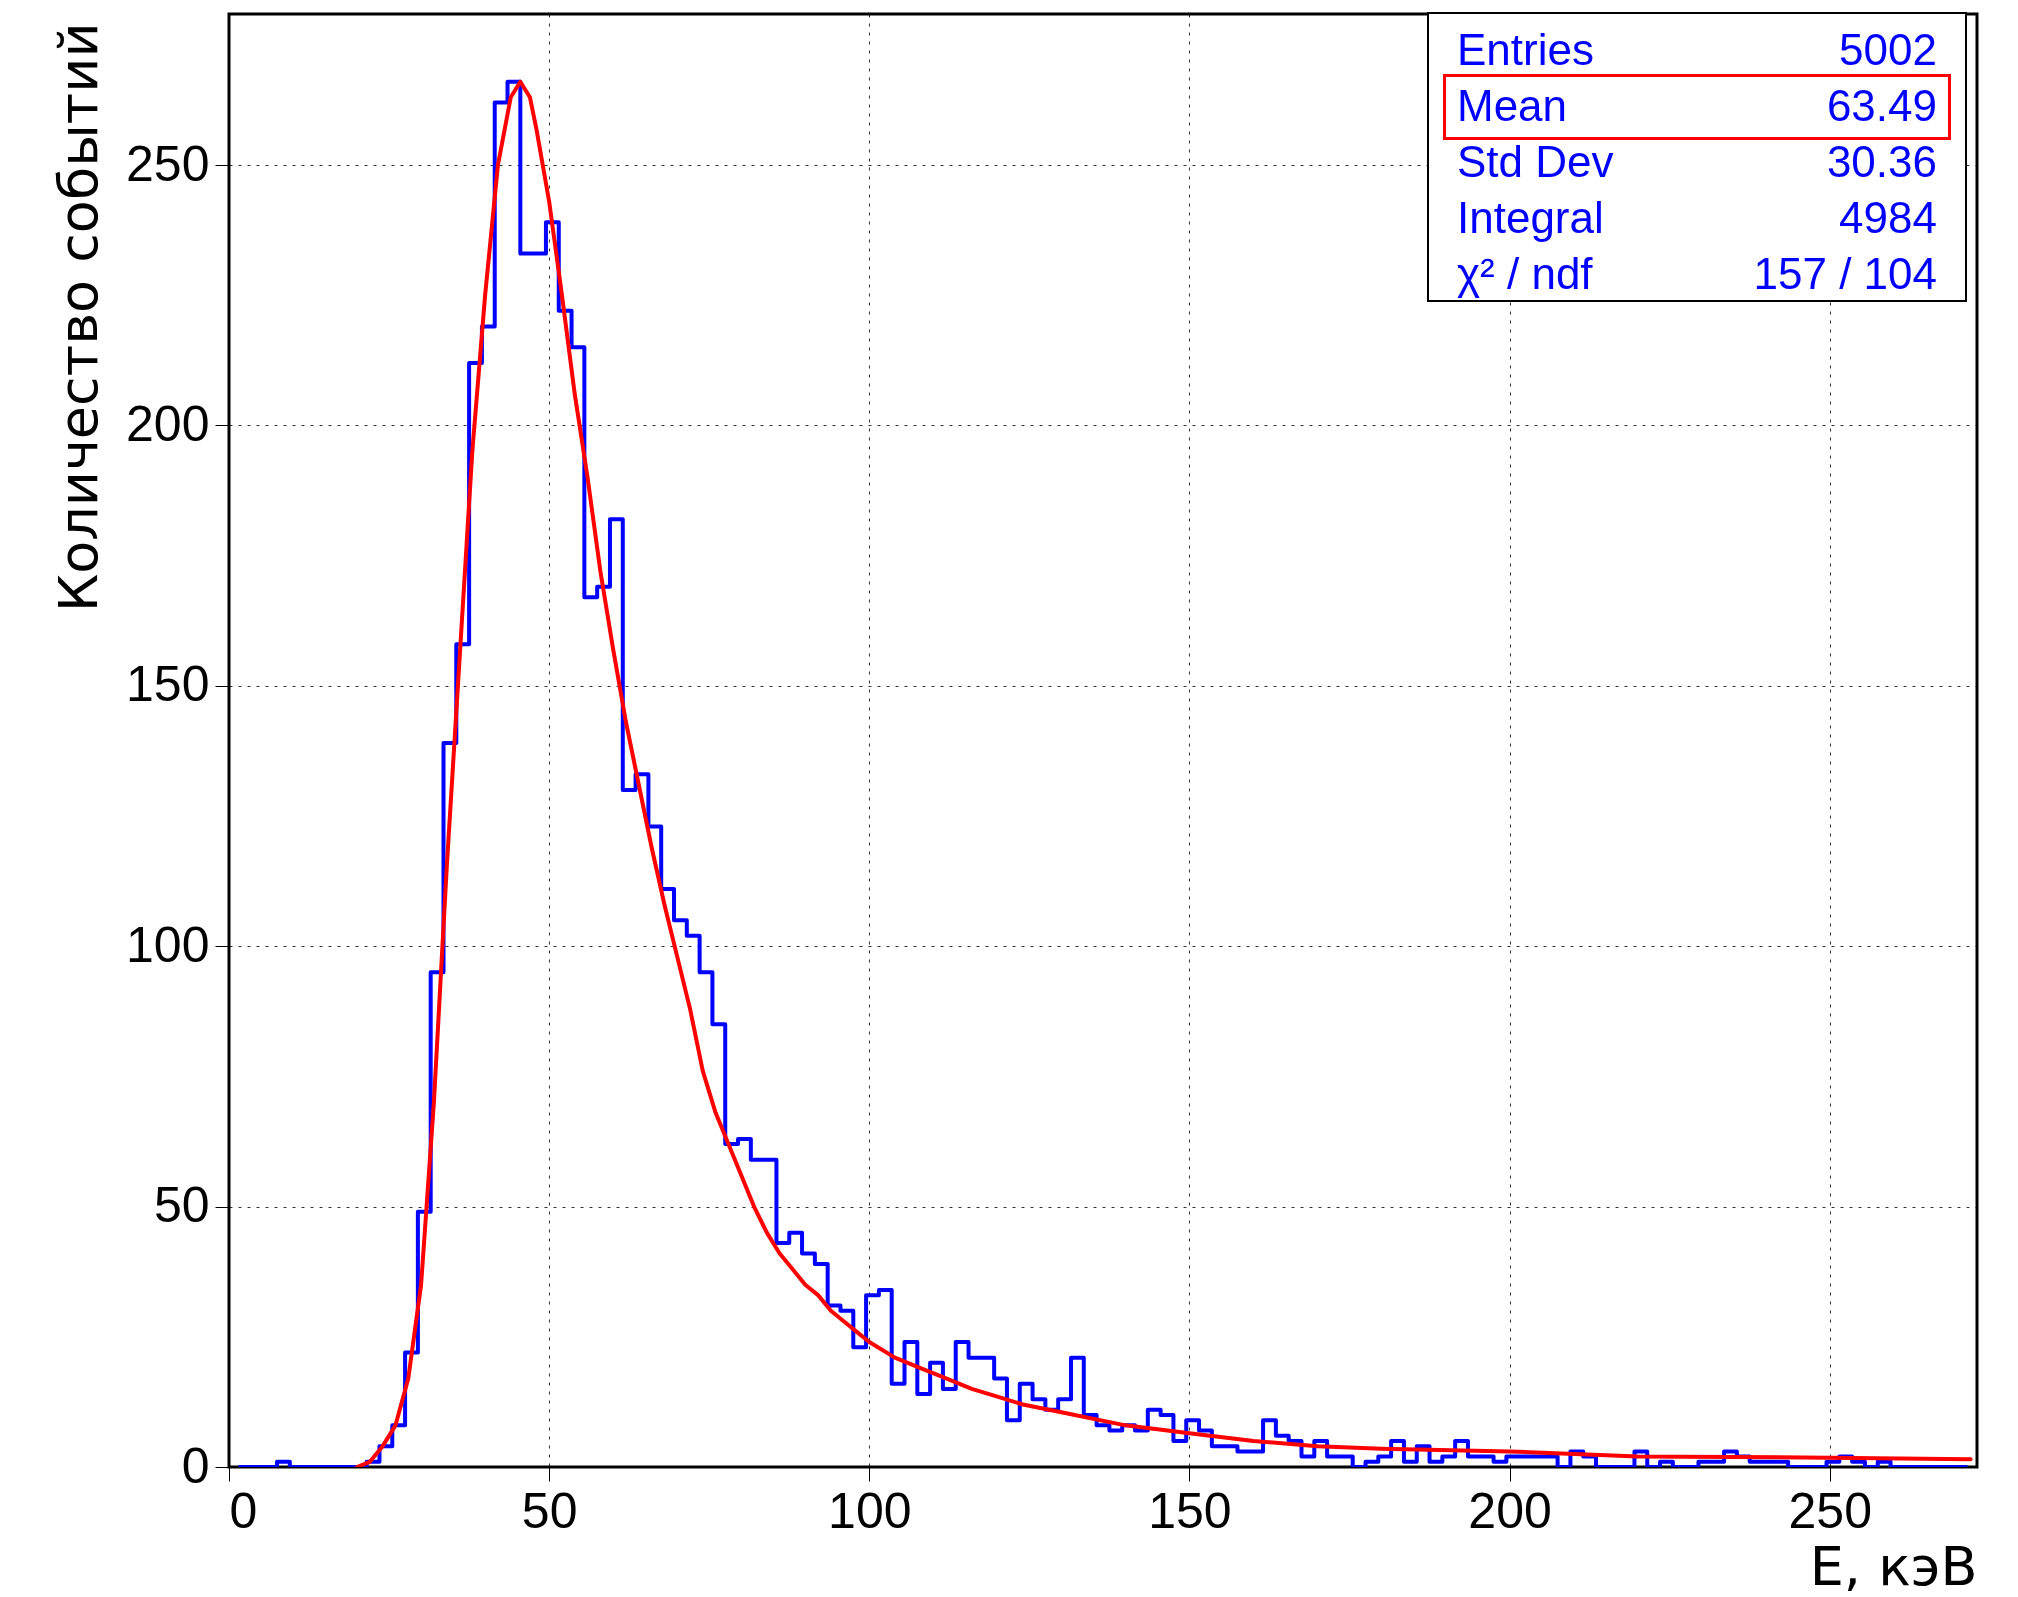  Describe the element at coordinates (168, 423) in the screenshot. I see `y-tick-label: 200` at that location.